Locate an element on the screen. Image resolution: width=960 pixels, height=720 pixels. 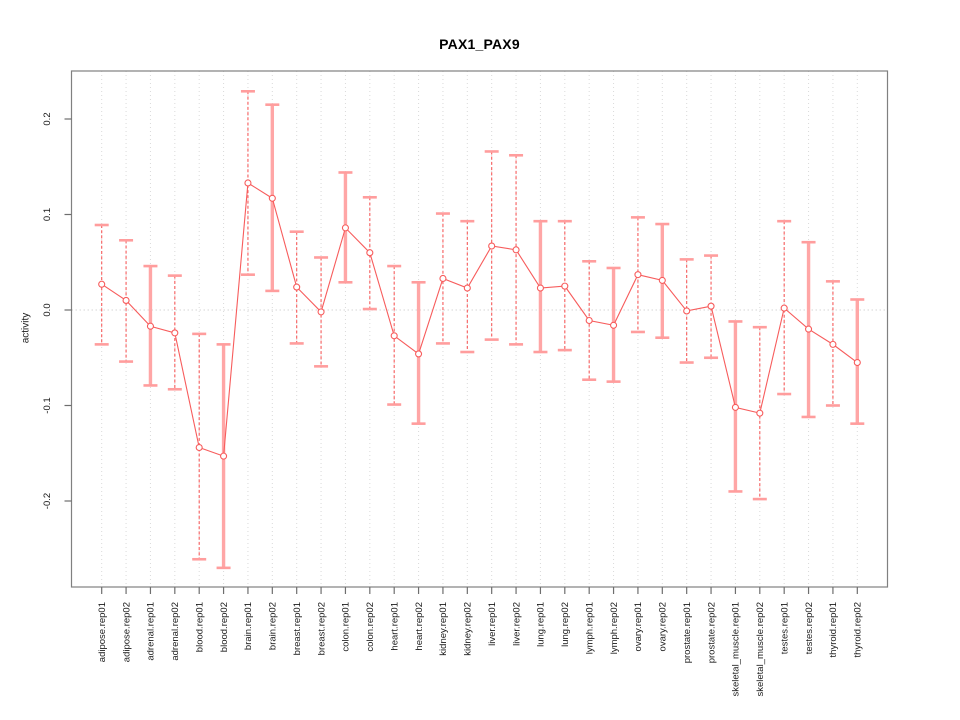
y-tick-label: 0.1 is located at coordinates (47, 214).